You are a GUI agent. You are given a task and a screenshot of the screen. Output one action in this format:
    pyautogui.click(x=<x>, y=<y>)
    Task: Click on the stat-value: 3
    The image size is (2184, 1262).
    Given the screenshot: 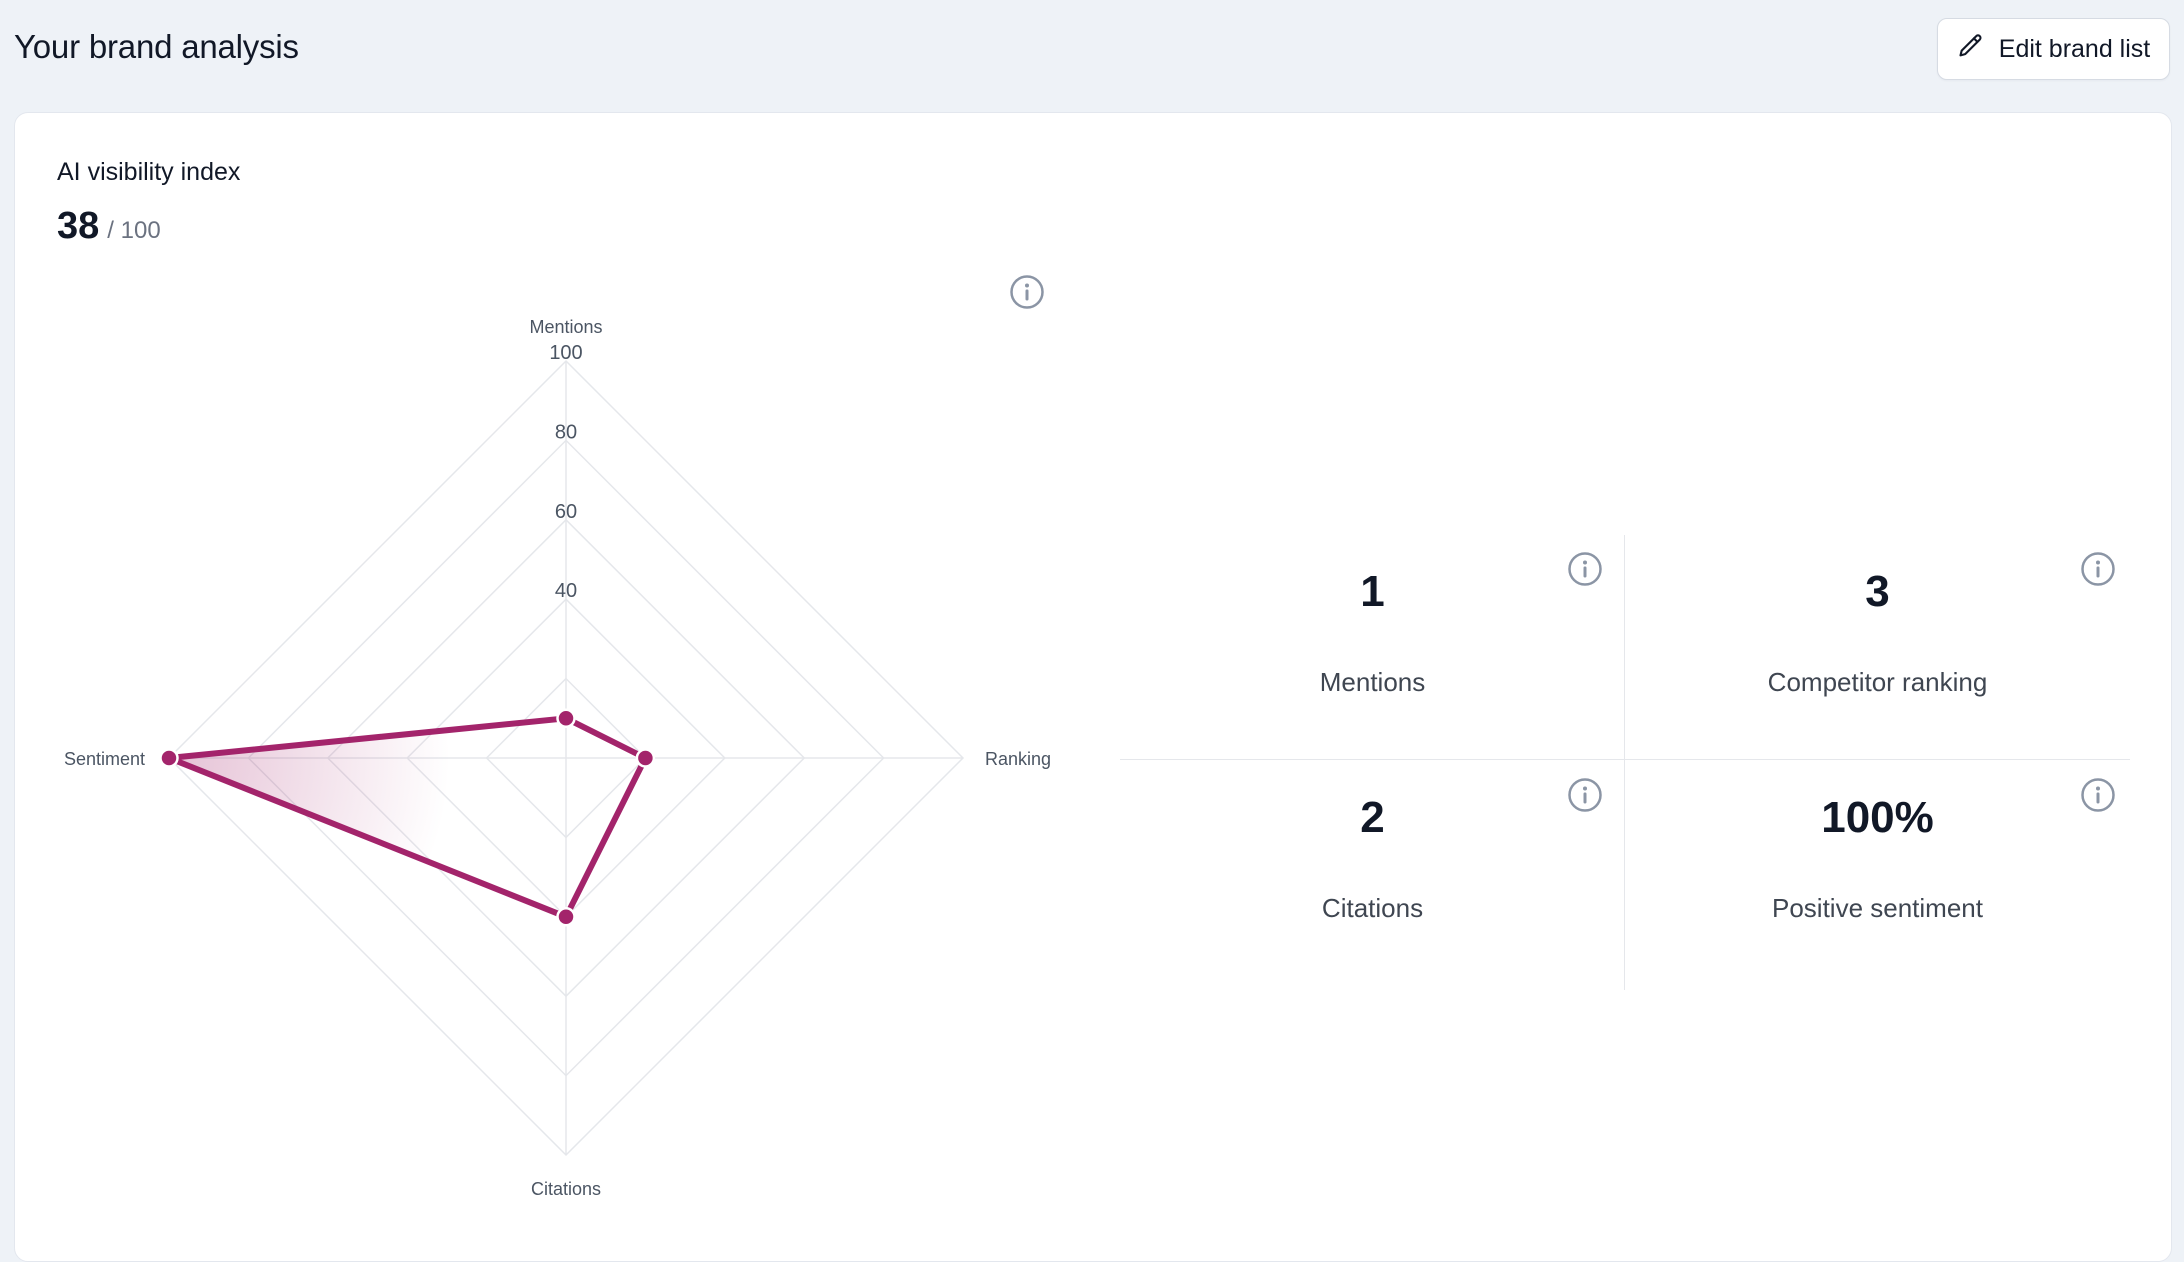 What is the action you would take?
    pyautogui.click(x=1877, y=591)
    